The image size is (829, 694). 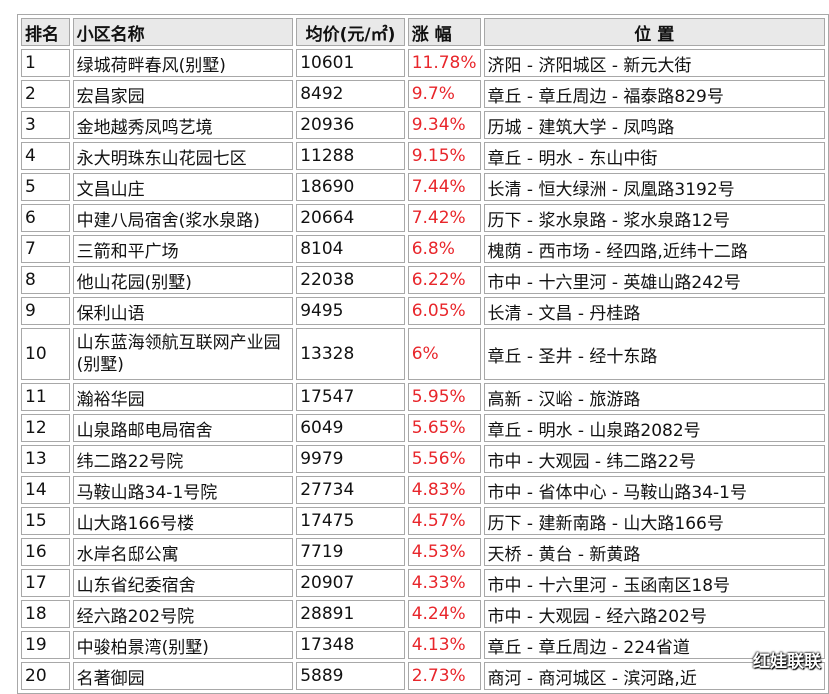 What do you see at coordinates (183, 614) in the screenshot?
I see `cell-name: 经六路202号院` at bounding box center [183, 614].